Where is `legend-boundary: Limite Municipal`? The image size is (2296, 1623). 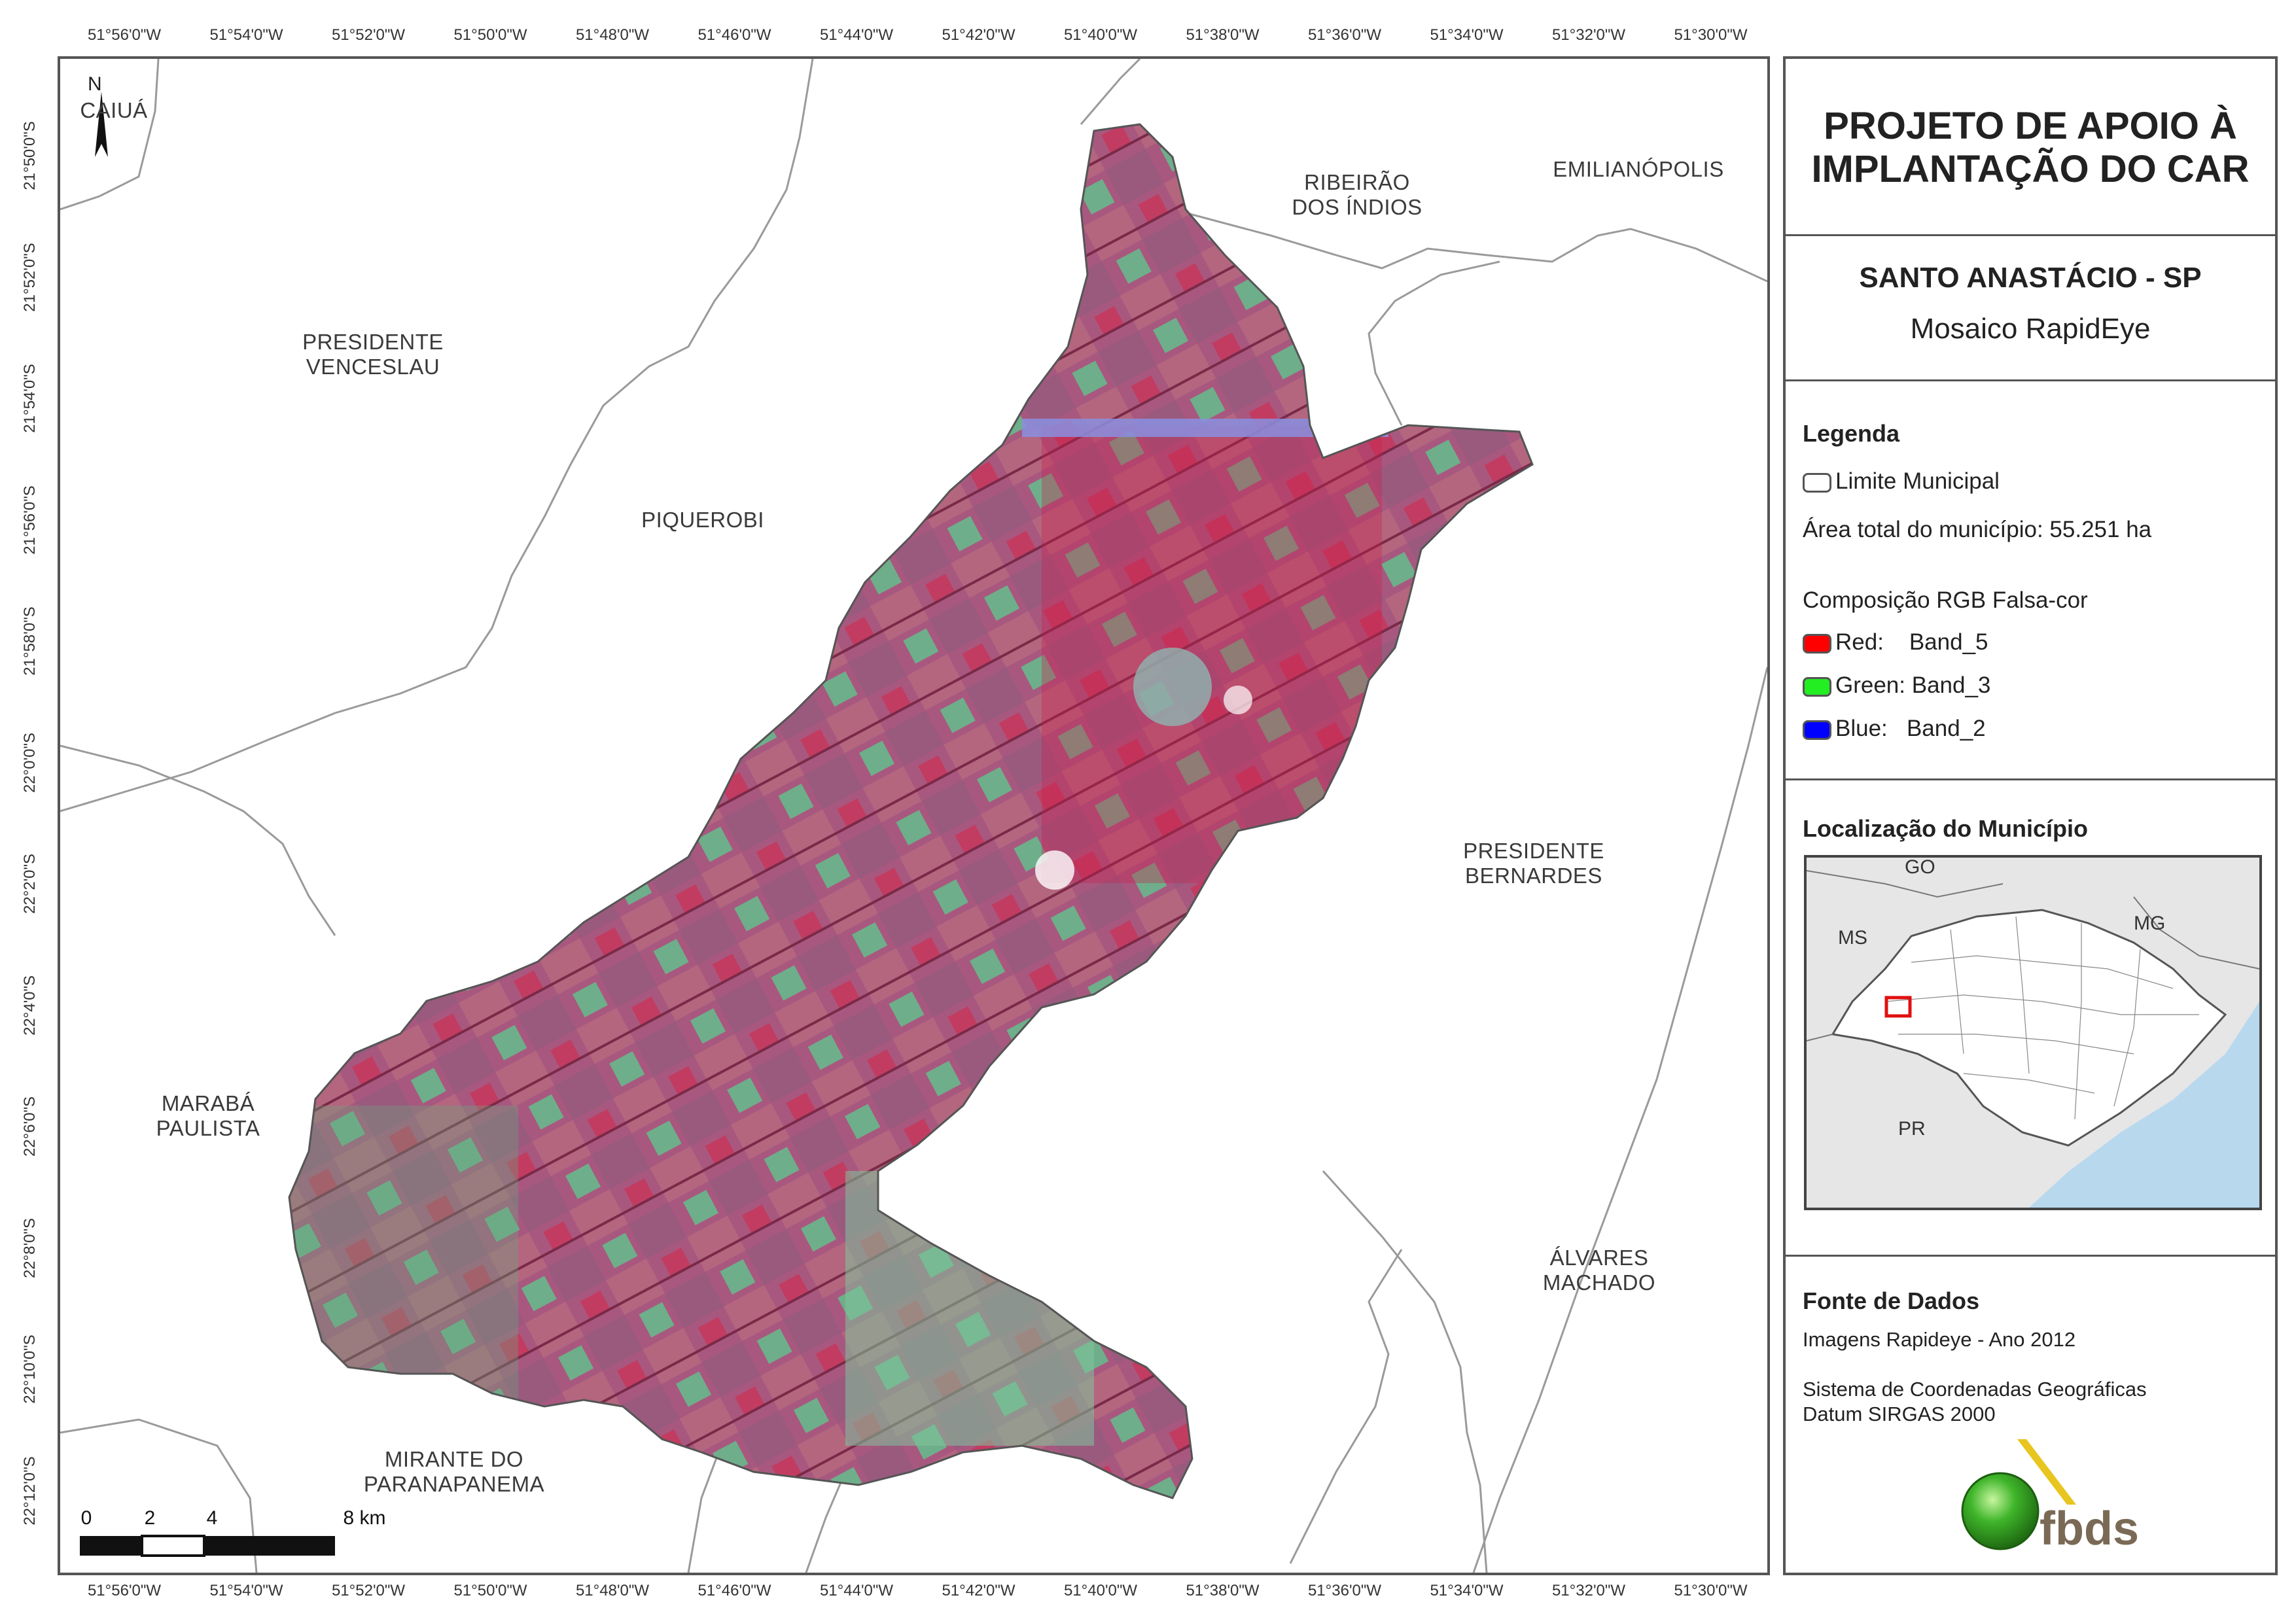
legend-boundary: Limite Municipal is located at coordinates (1902, 482).